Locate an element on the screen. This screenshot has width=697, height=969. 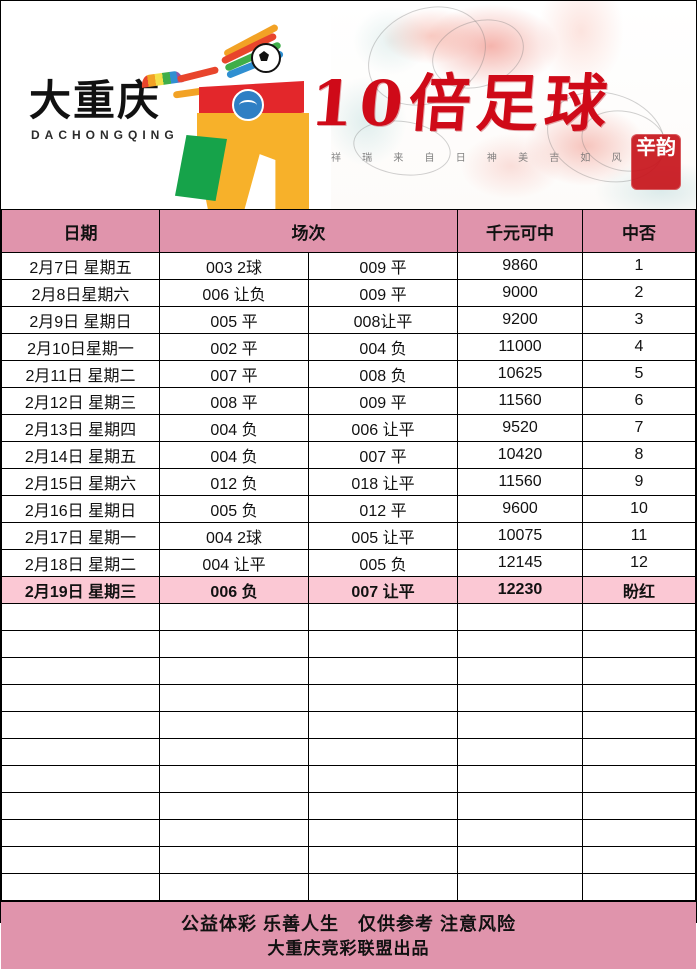
cell-match-1: 005 负 is located at coordinates (234, 509).